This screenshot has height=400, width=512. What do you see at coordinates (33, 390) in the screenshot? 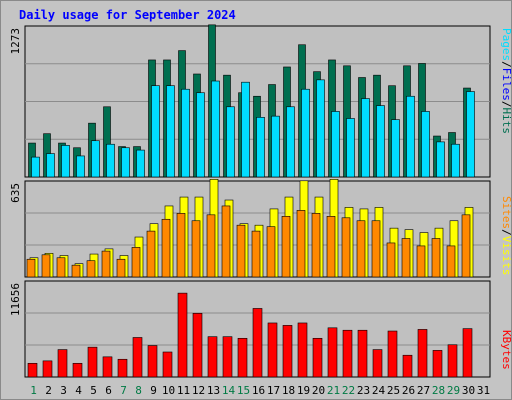
I see `day-label: 1` at bounding box center [33, 390].